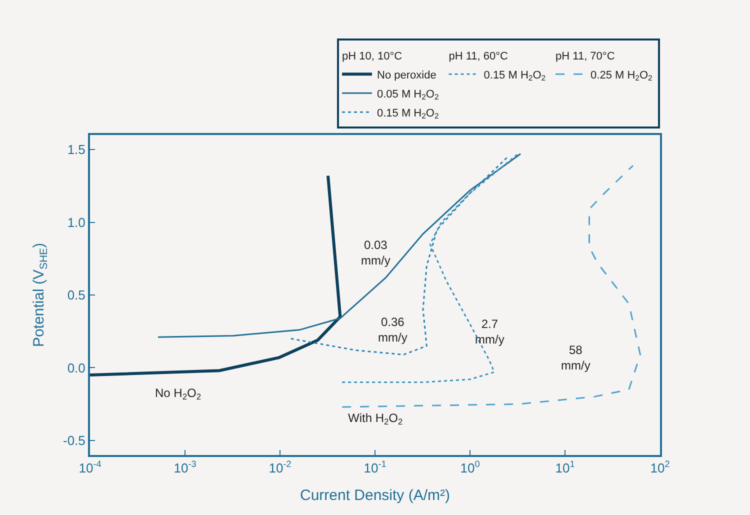 The width and height of the screenshot is (750, 515). What do you see at coordinates (489, 332) in the screenshot?
I see `annotation: 2.7 mm/y` at bounding box center [489, 332].